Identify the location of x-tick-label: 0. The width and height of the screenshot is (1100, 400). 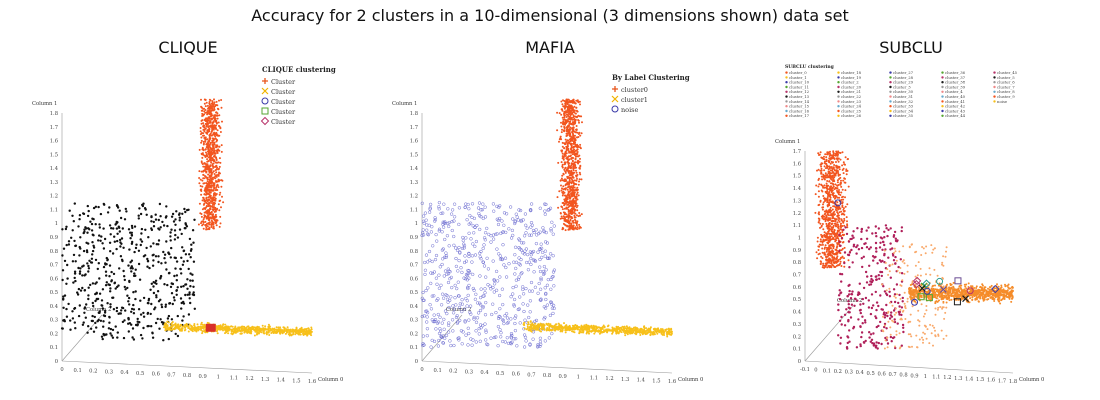
(61, 370).